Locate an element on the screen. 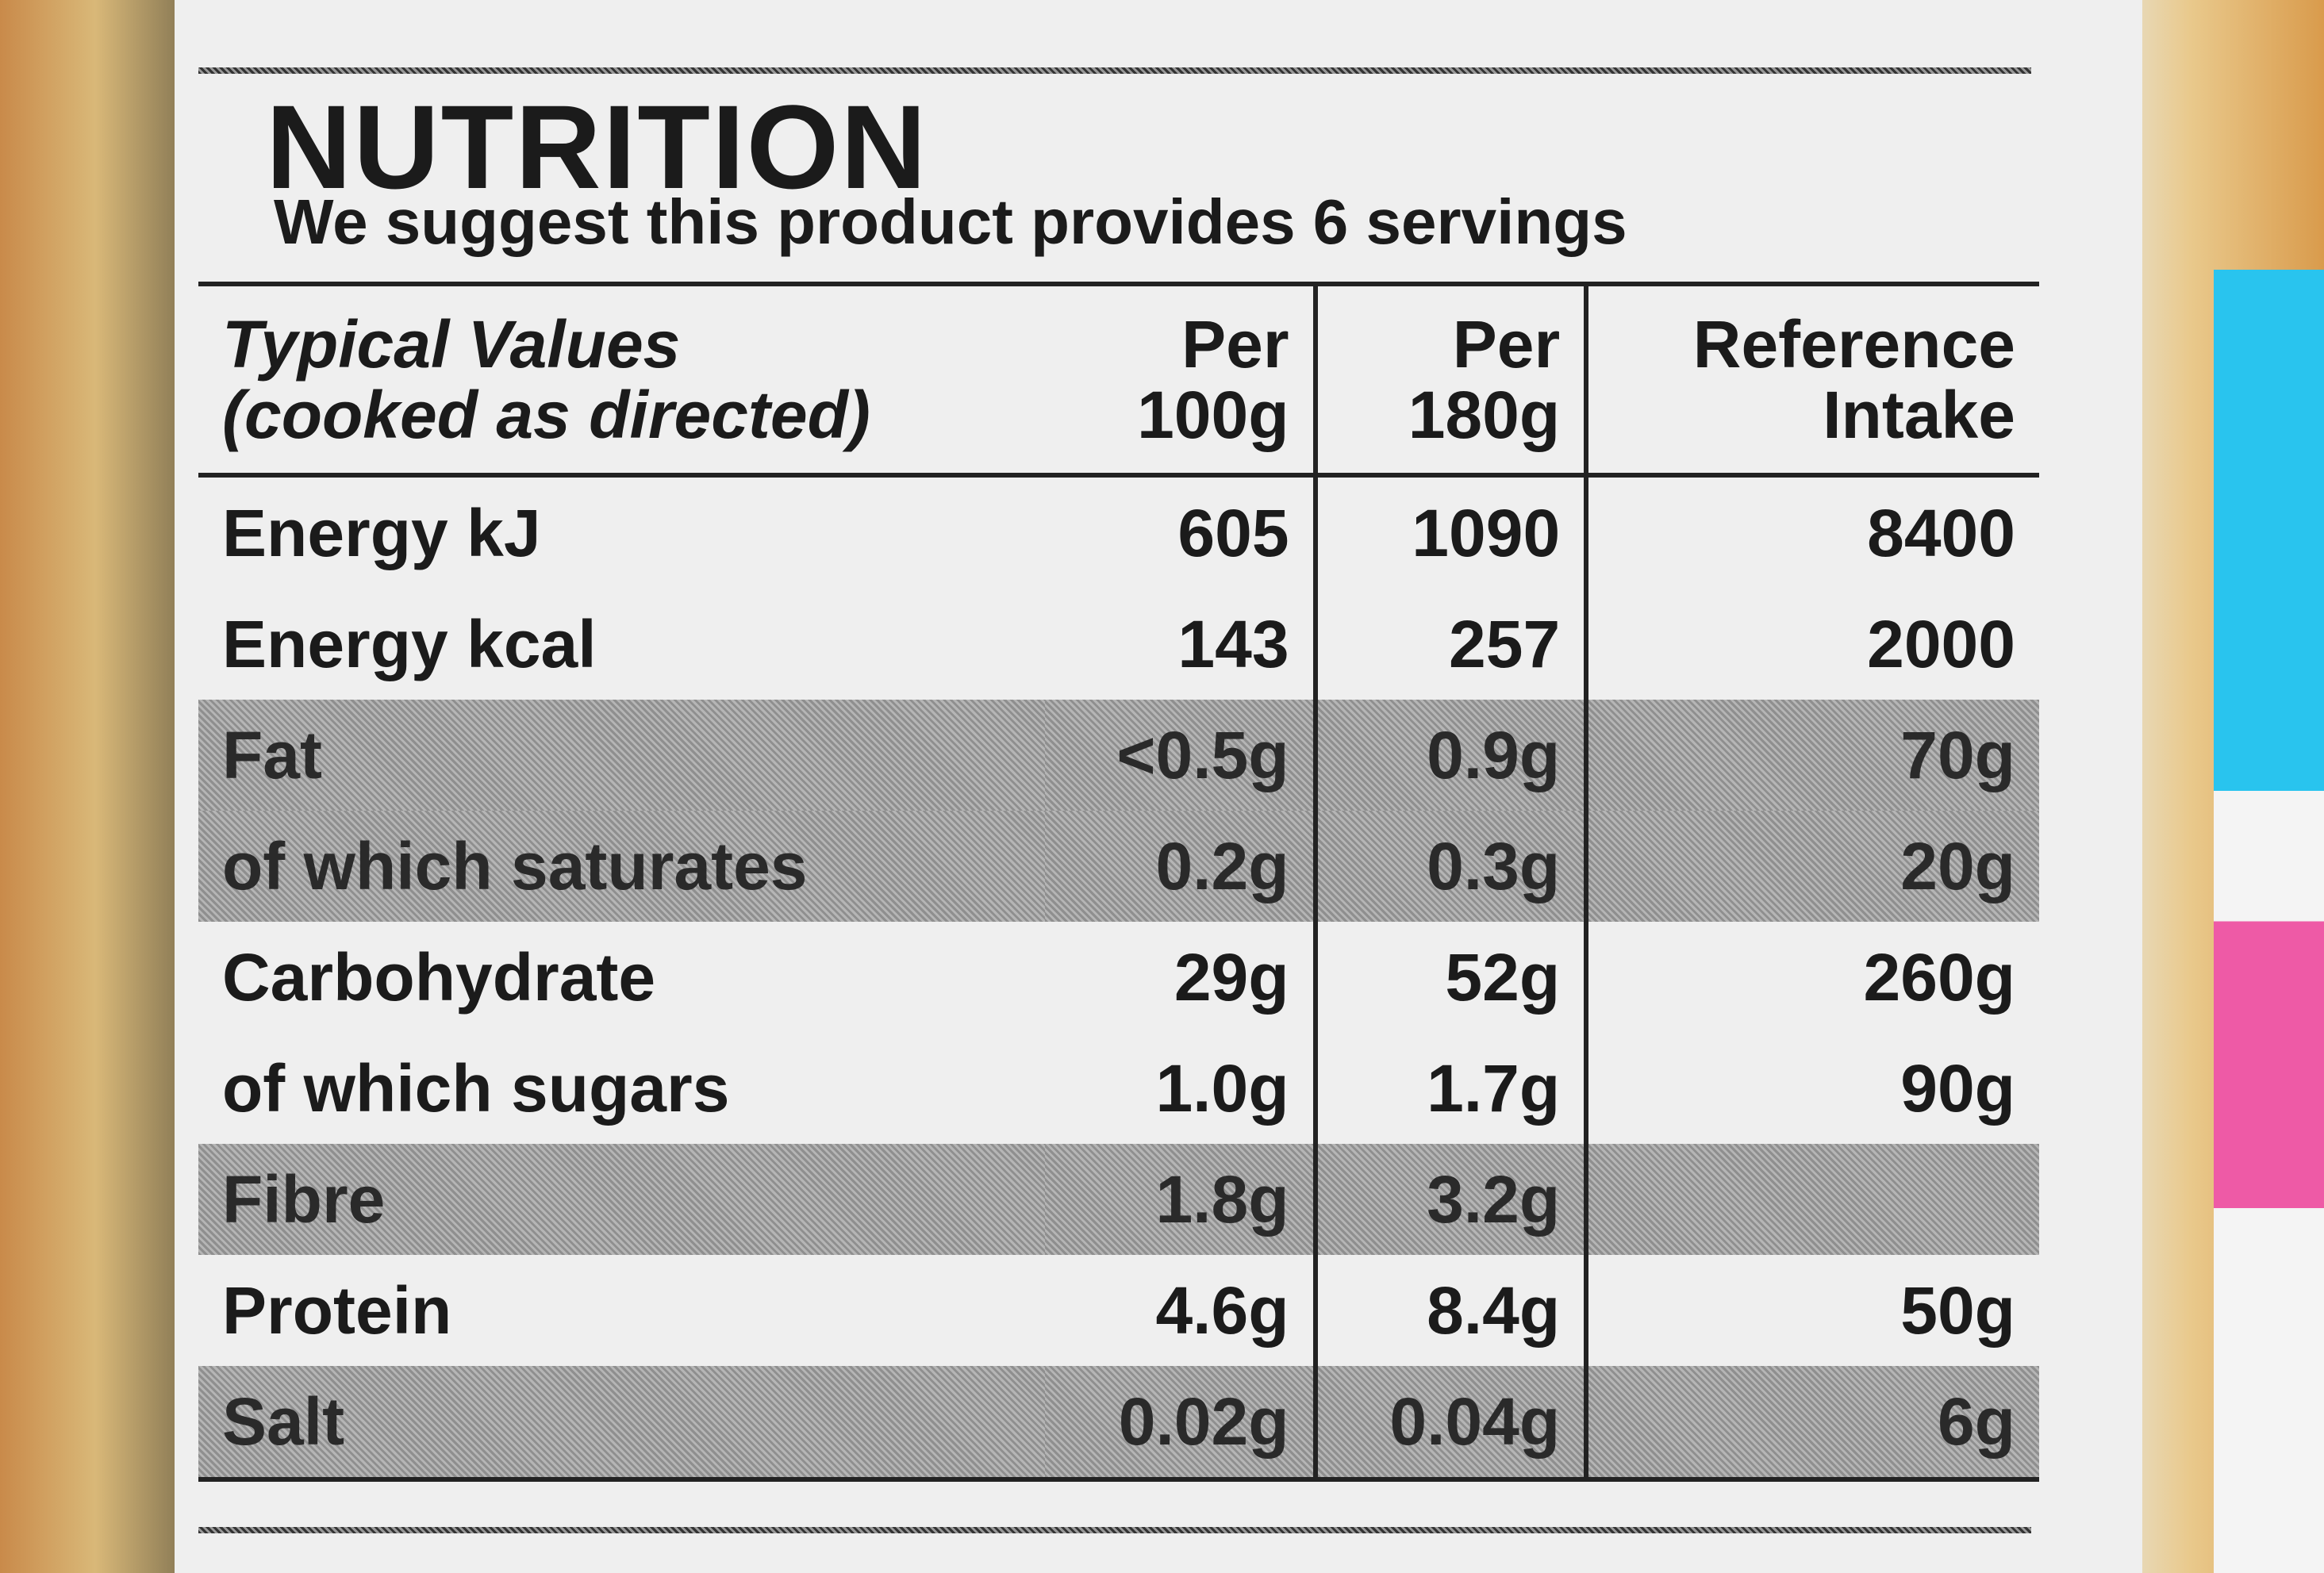 Image resolution: width=2324 pixels, height=1573 pixels. title: NUTRITION is located at coordinates (597, 146).